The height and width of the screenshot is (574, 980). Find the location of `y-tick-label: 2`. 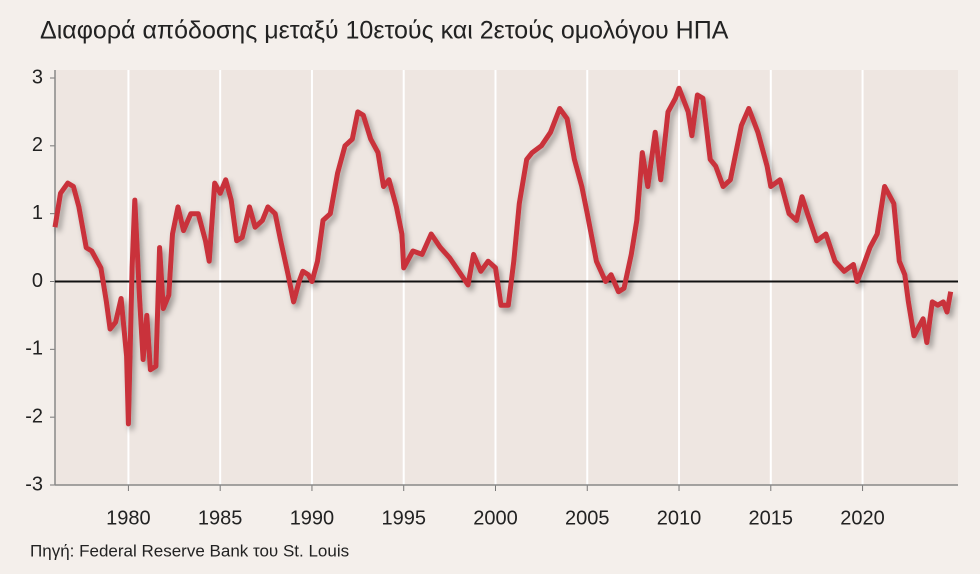

y-tick-label: 2 is located at coordinates (37, 145).